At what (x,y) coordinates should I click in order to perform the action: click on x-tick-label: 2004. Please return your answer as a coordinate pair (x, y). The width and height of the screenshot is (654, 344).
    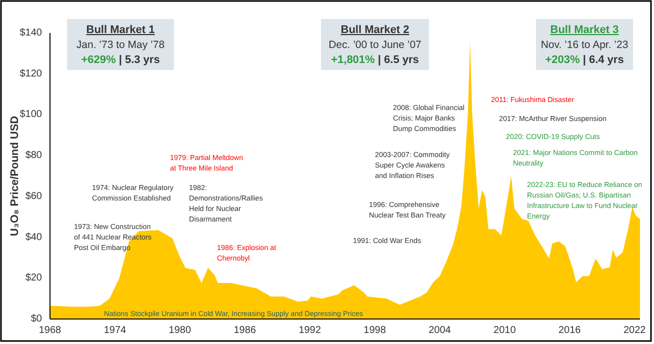
    Looking at the image, I should click on (440, 330).